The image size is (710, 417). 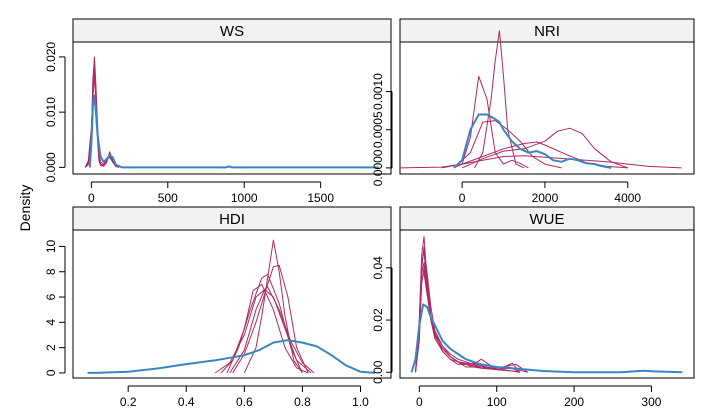 What do you see at coordinates (51, 347) in the screenshot?
I see `y-tick-label: 2` at bounding box center [51, 347].